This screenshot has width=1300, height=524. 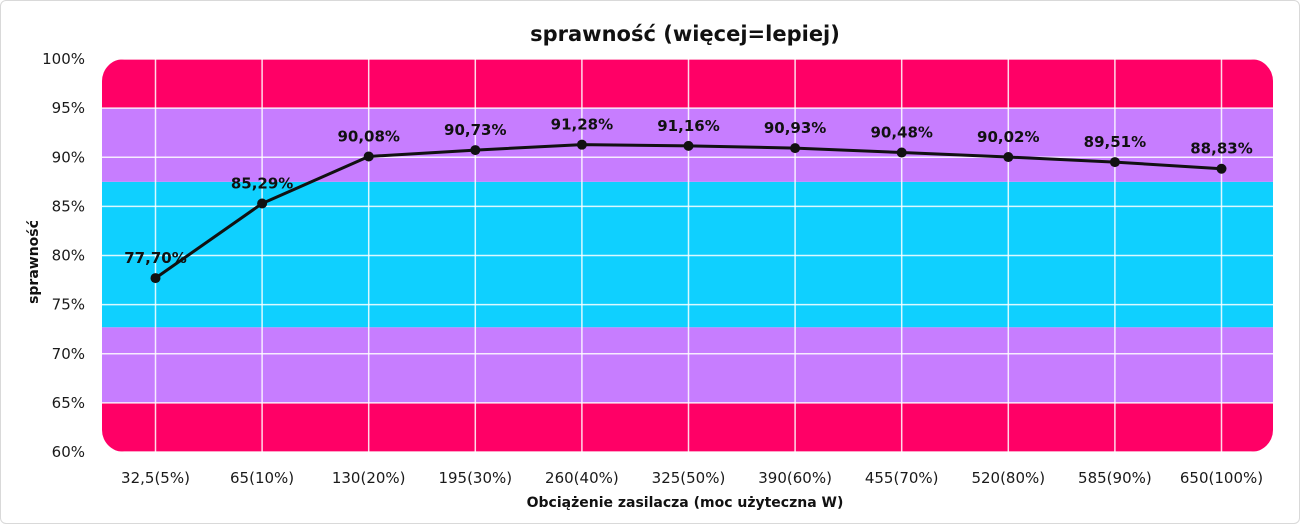 What do you see at coordinates (155, 478) in the screenshot?
I see `x-tick-label: 32,5(5%)` at bounding box center [155, 478].